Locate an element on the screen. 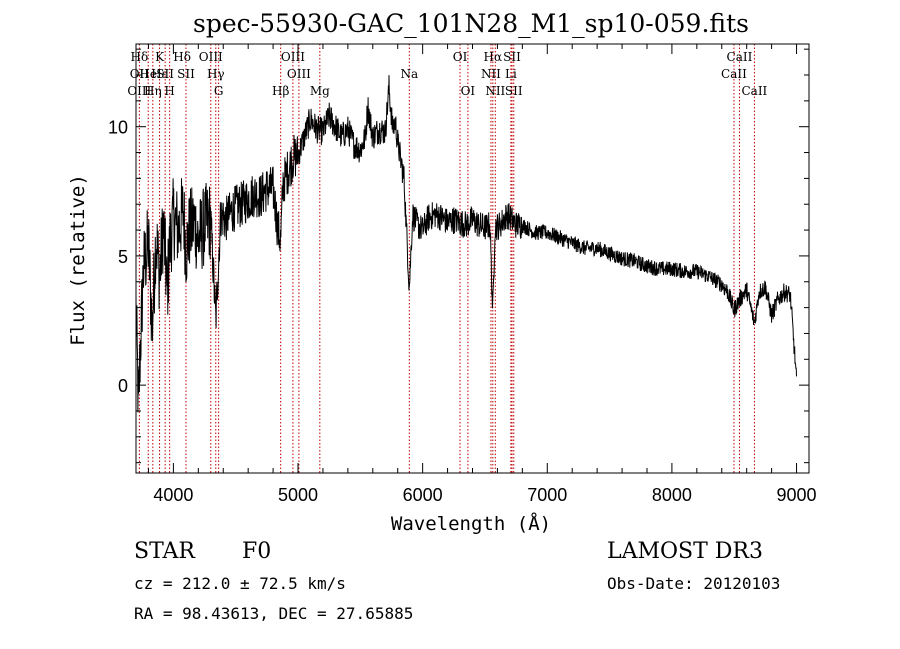 The width and height of the screenshot is (900, 649). x-tick-label: 7000 is located at coordinates (547, 495).